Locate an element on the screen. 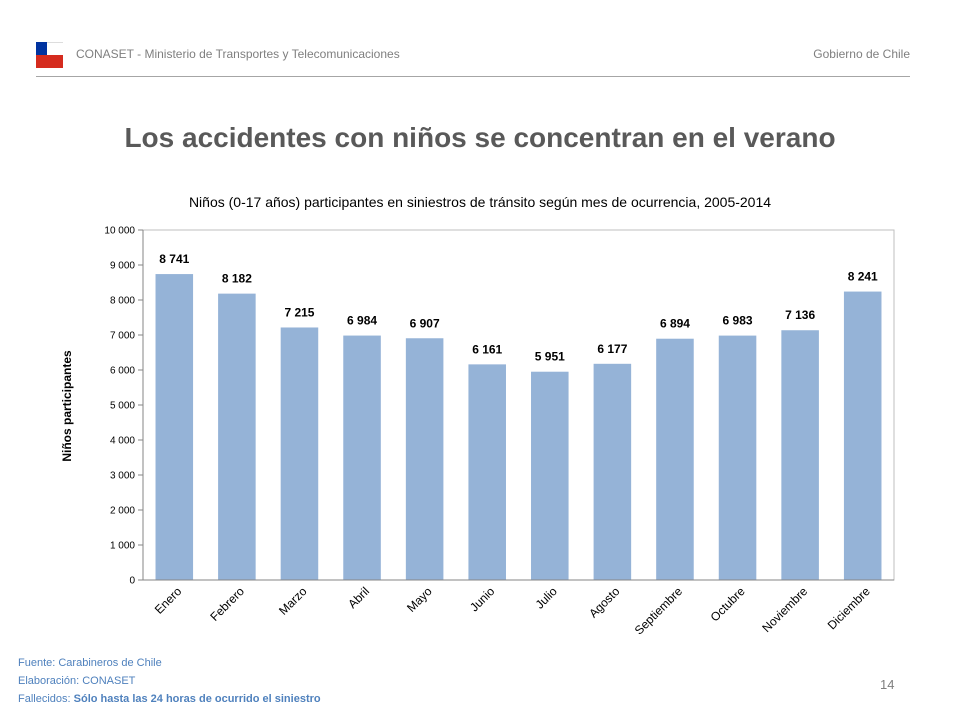 Image resolution: width=960 pixels, height=720 pixels. government-label: Gobierno de Chile is located at coordinates (861, 54).